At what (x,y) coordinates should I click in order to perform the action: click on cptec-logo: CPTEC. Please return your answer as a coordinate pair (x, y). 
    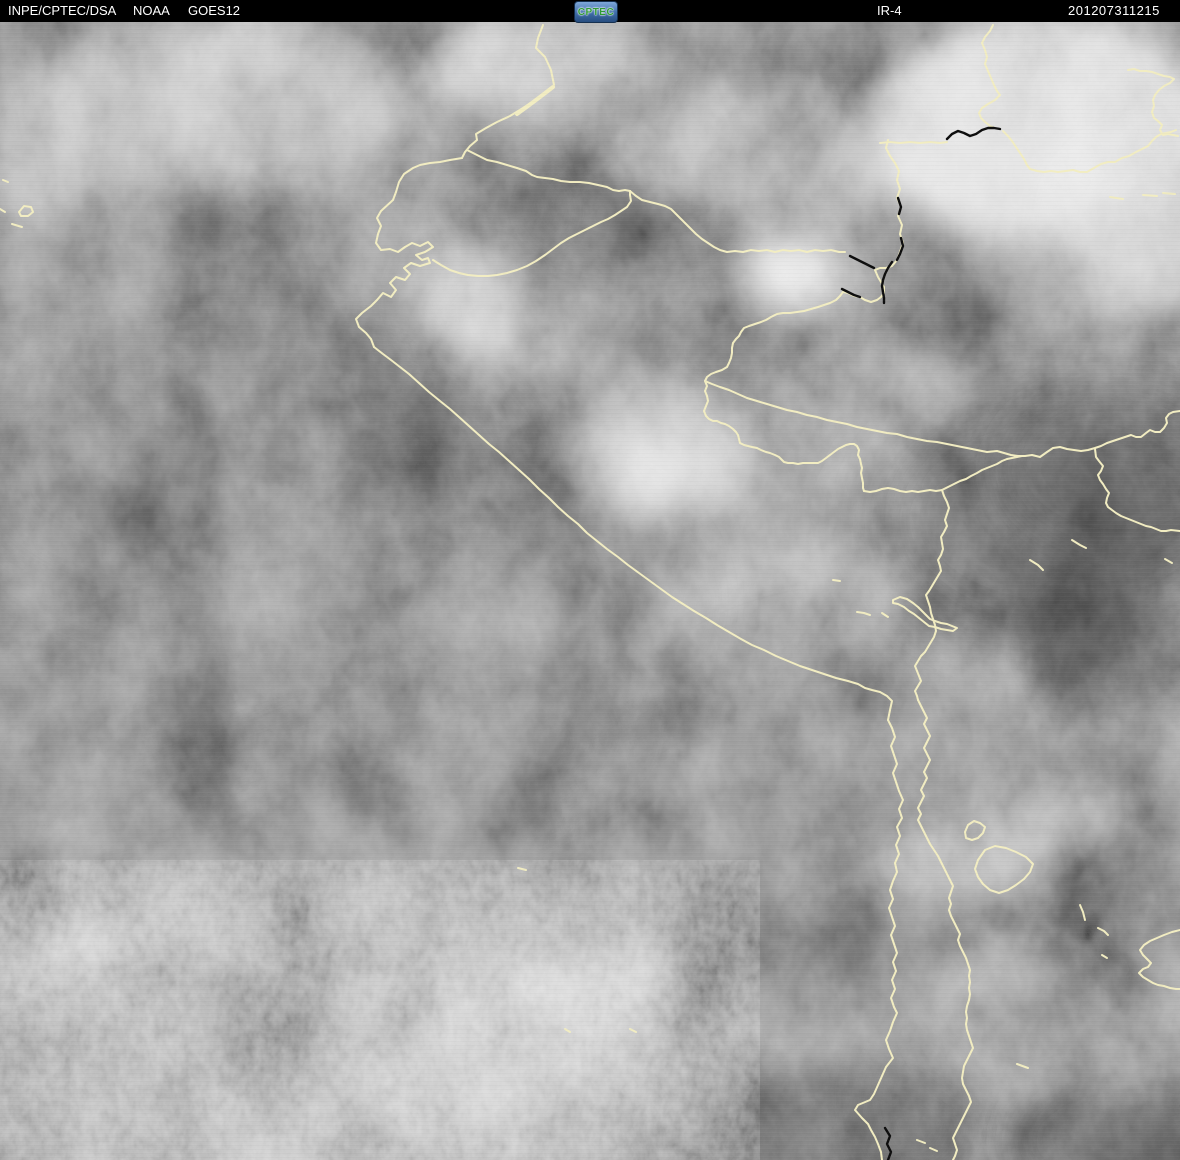
    Looking at the image, I should click on (596, 12).